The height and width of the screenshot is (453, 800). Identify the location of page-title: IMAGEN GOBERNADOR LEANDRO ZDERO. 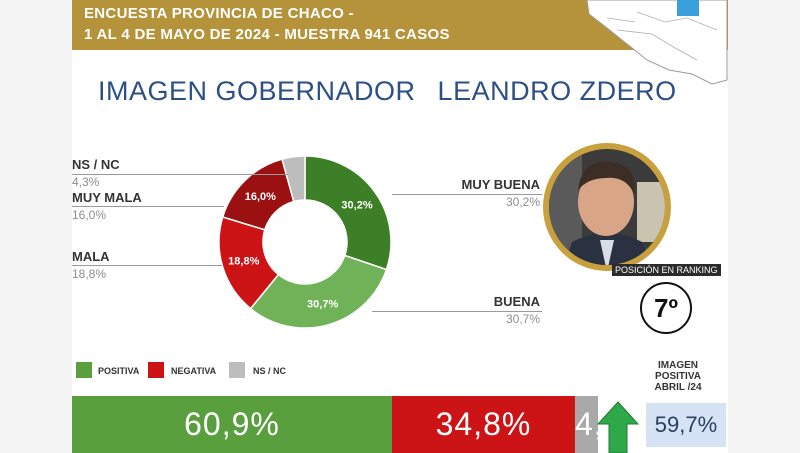
(387, 91).